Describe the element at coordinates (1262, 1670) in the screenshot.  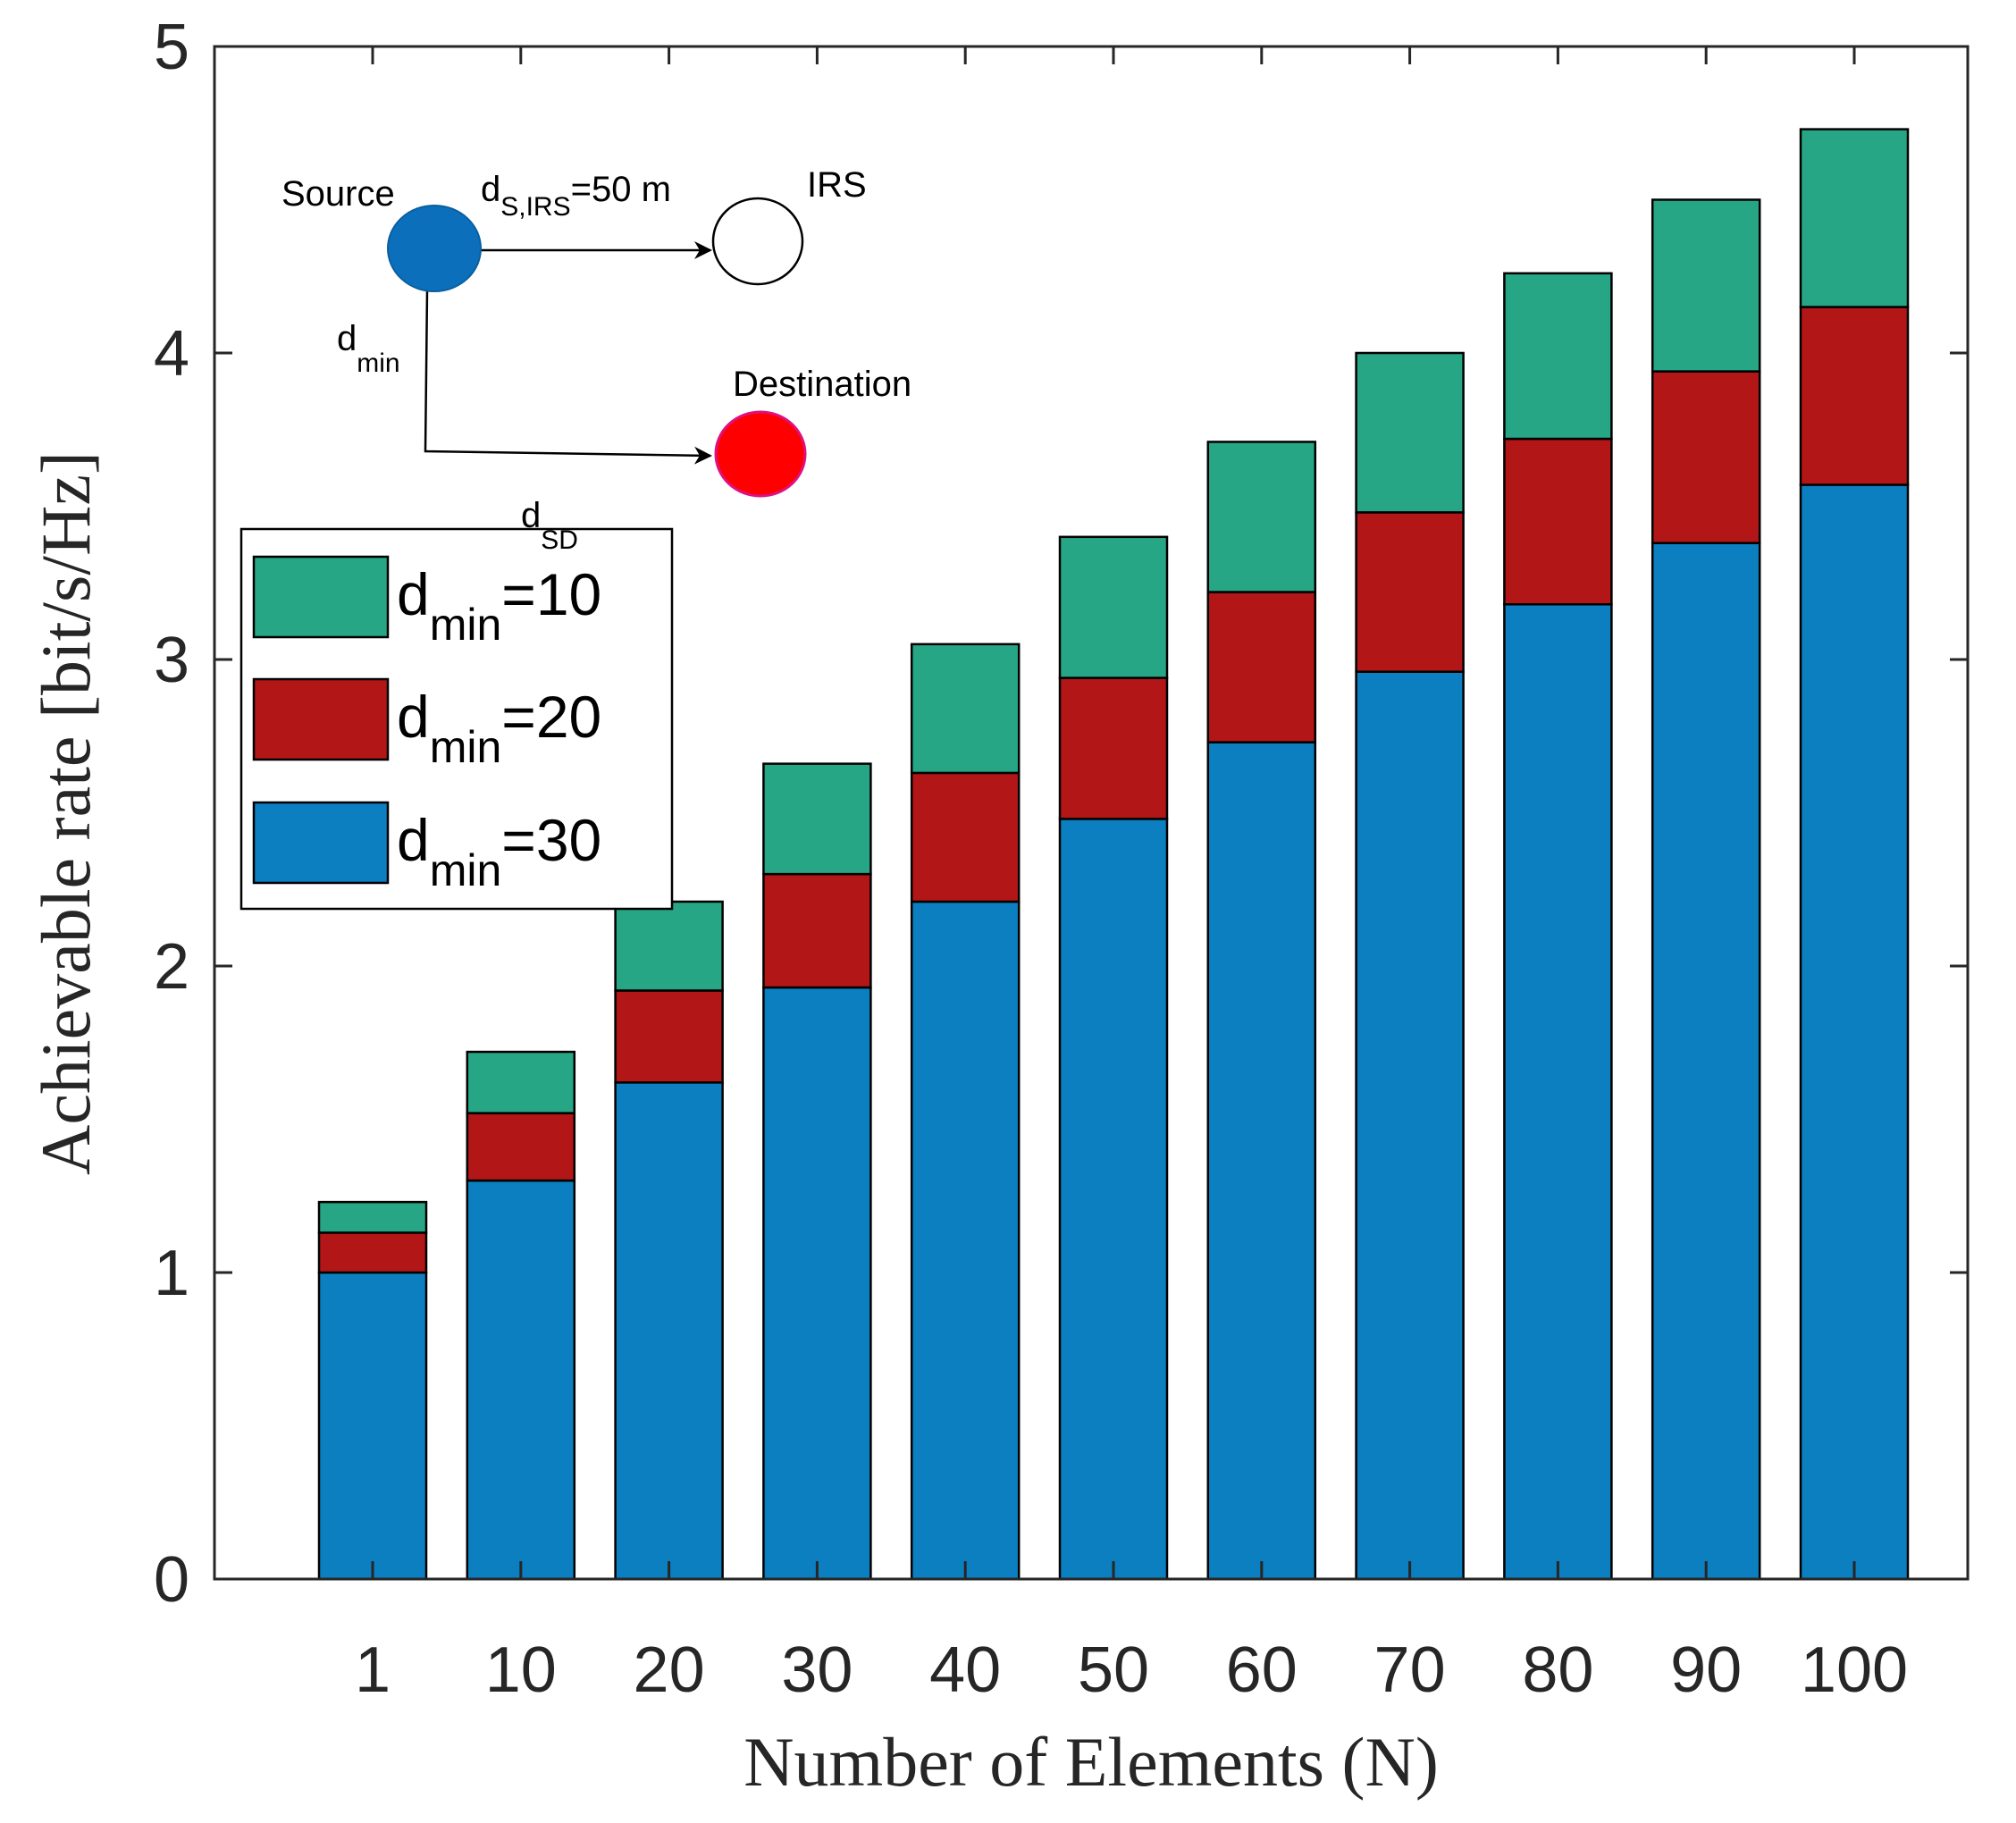
I see `x-tick-label-60: 60` at that location.